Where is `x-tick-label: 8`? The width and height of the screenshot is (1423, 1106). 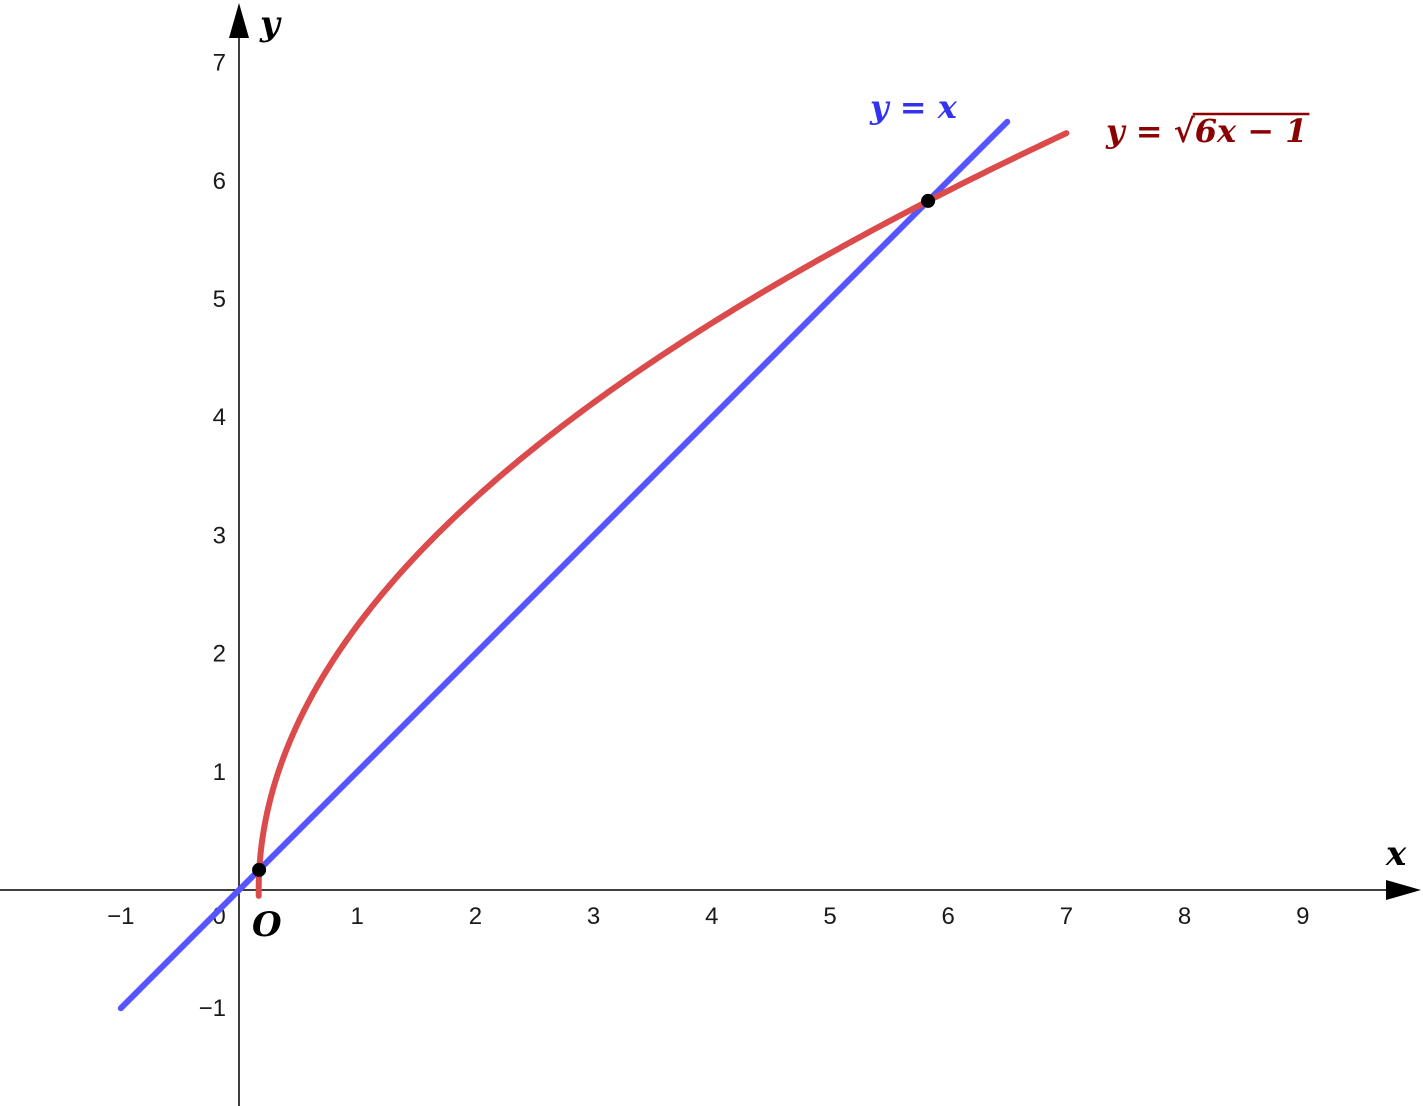
x-tick-label: 8 is located at coordinates (1184, 916).